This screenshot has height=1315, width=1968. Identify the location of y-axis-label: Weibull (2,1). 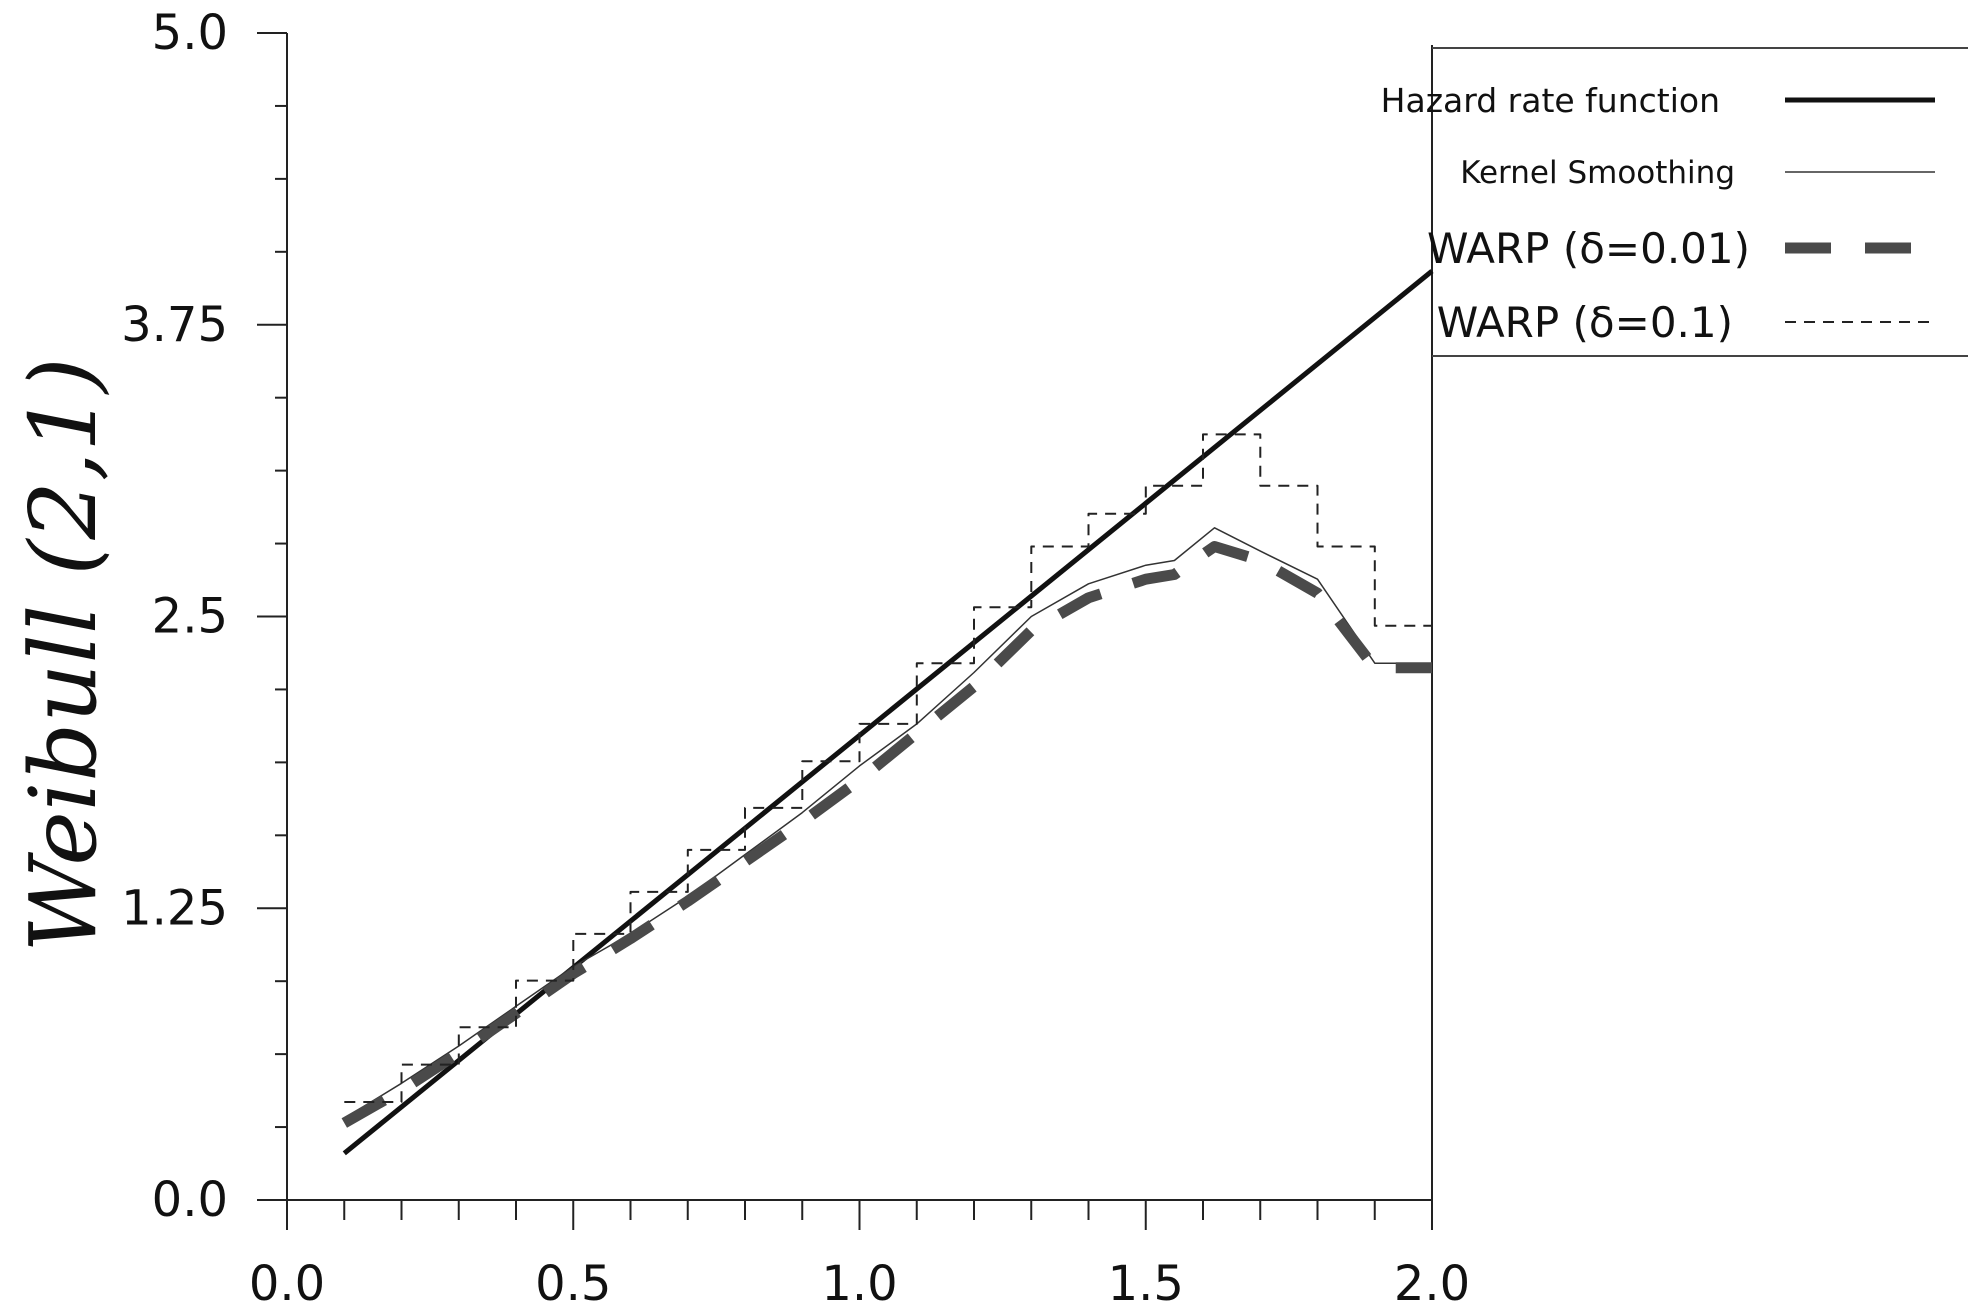
(63, 654).